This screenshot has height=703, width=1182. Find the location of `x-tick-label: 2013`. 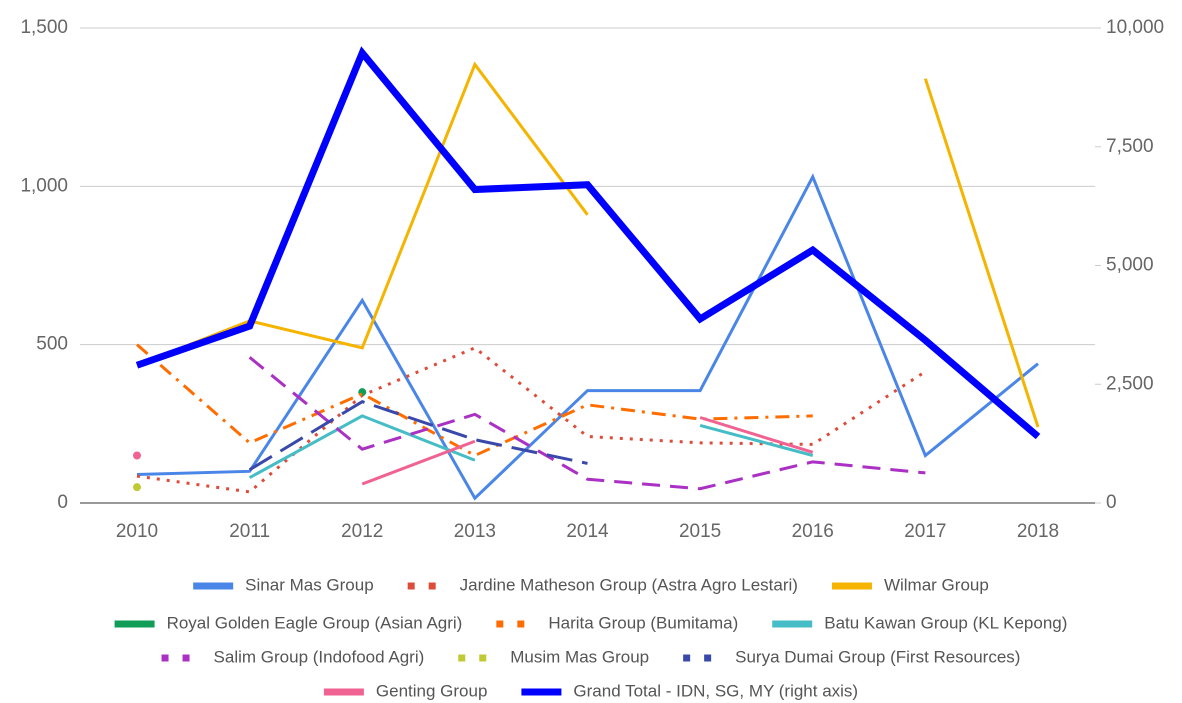

x-tick-label: 2013 is located at coordinates (475, 531).